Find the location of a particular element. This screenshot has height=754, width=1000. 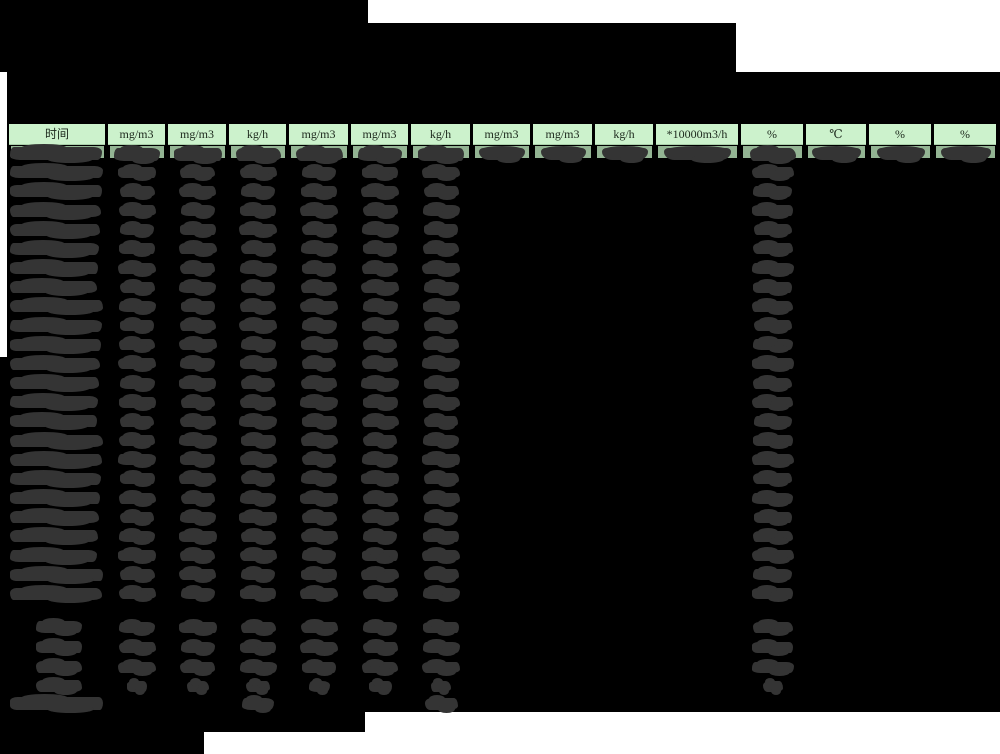

redaction-block-top-subtitle is located at coordinates (368, 47).